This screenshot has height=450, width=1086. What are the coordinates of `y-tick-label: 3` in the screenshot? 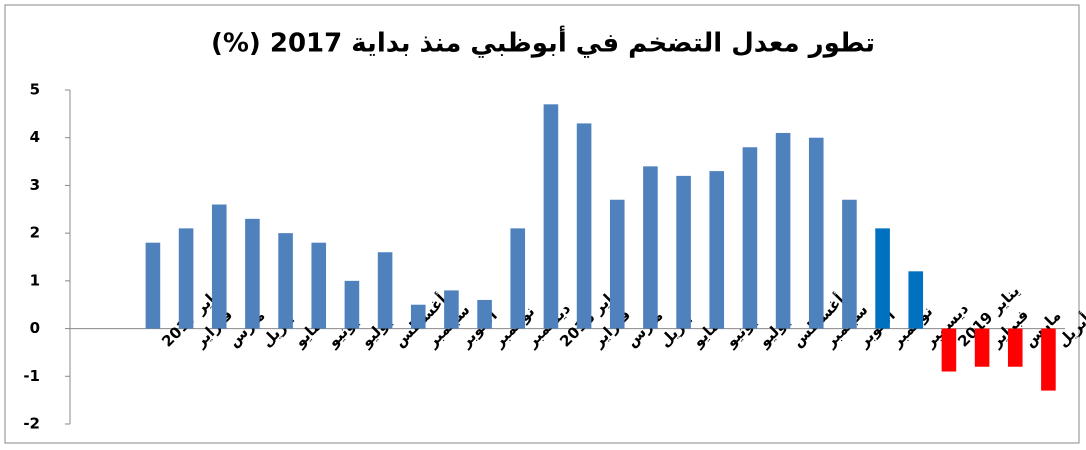 It's located at (35, 185).